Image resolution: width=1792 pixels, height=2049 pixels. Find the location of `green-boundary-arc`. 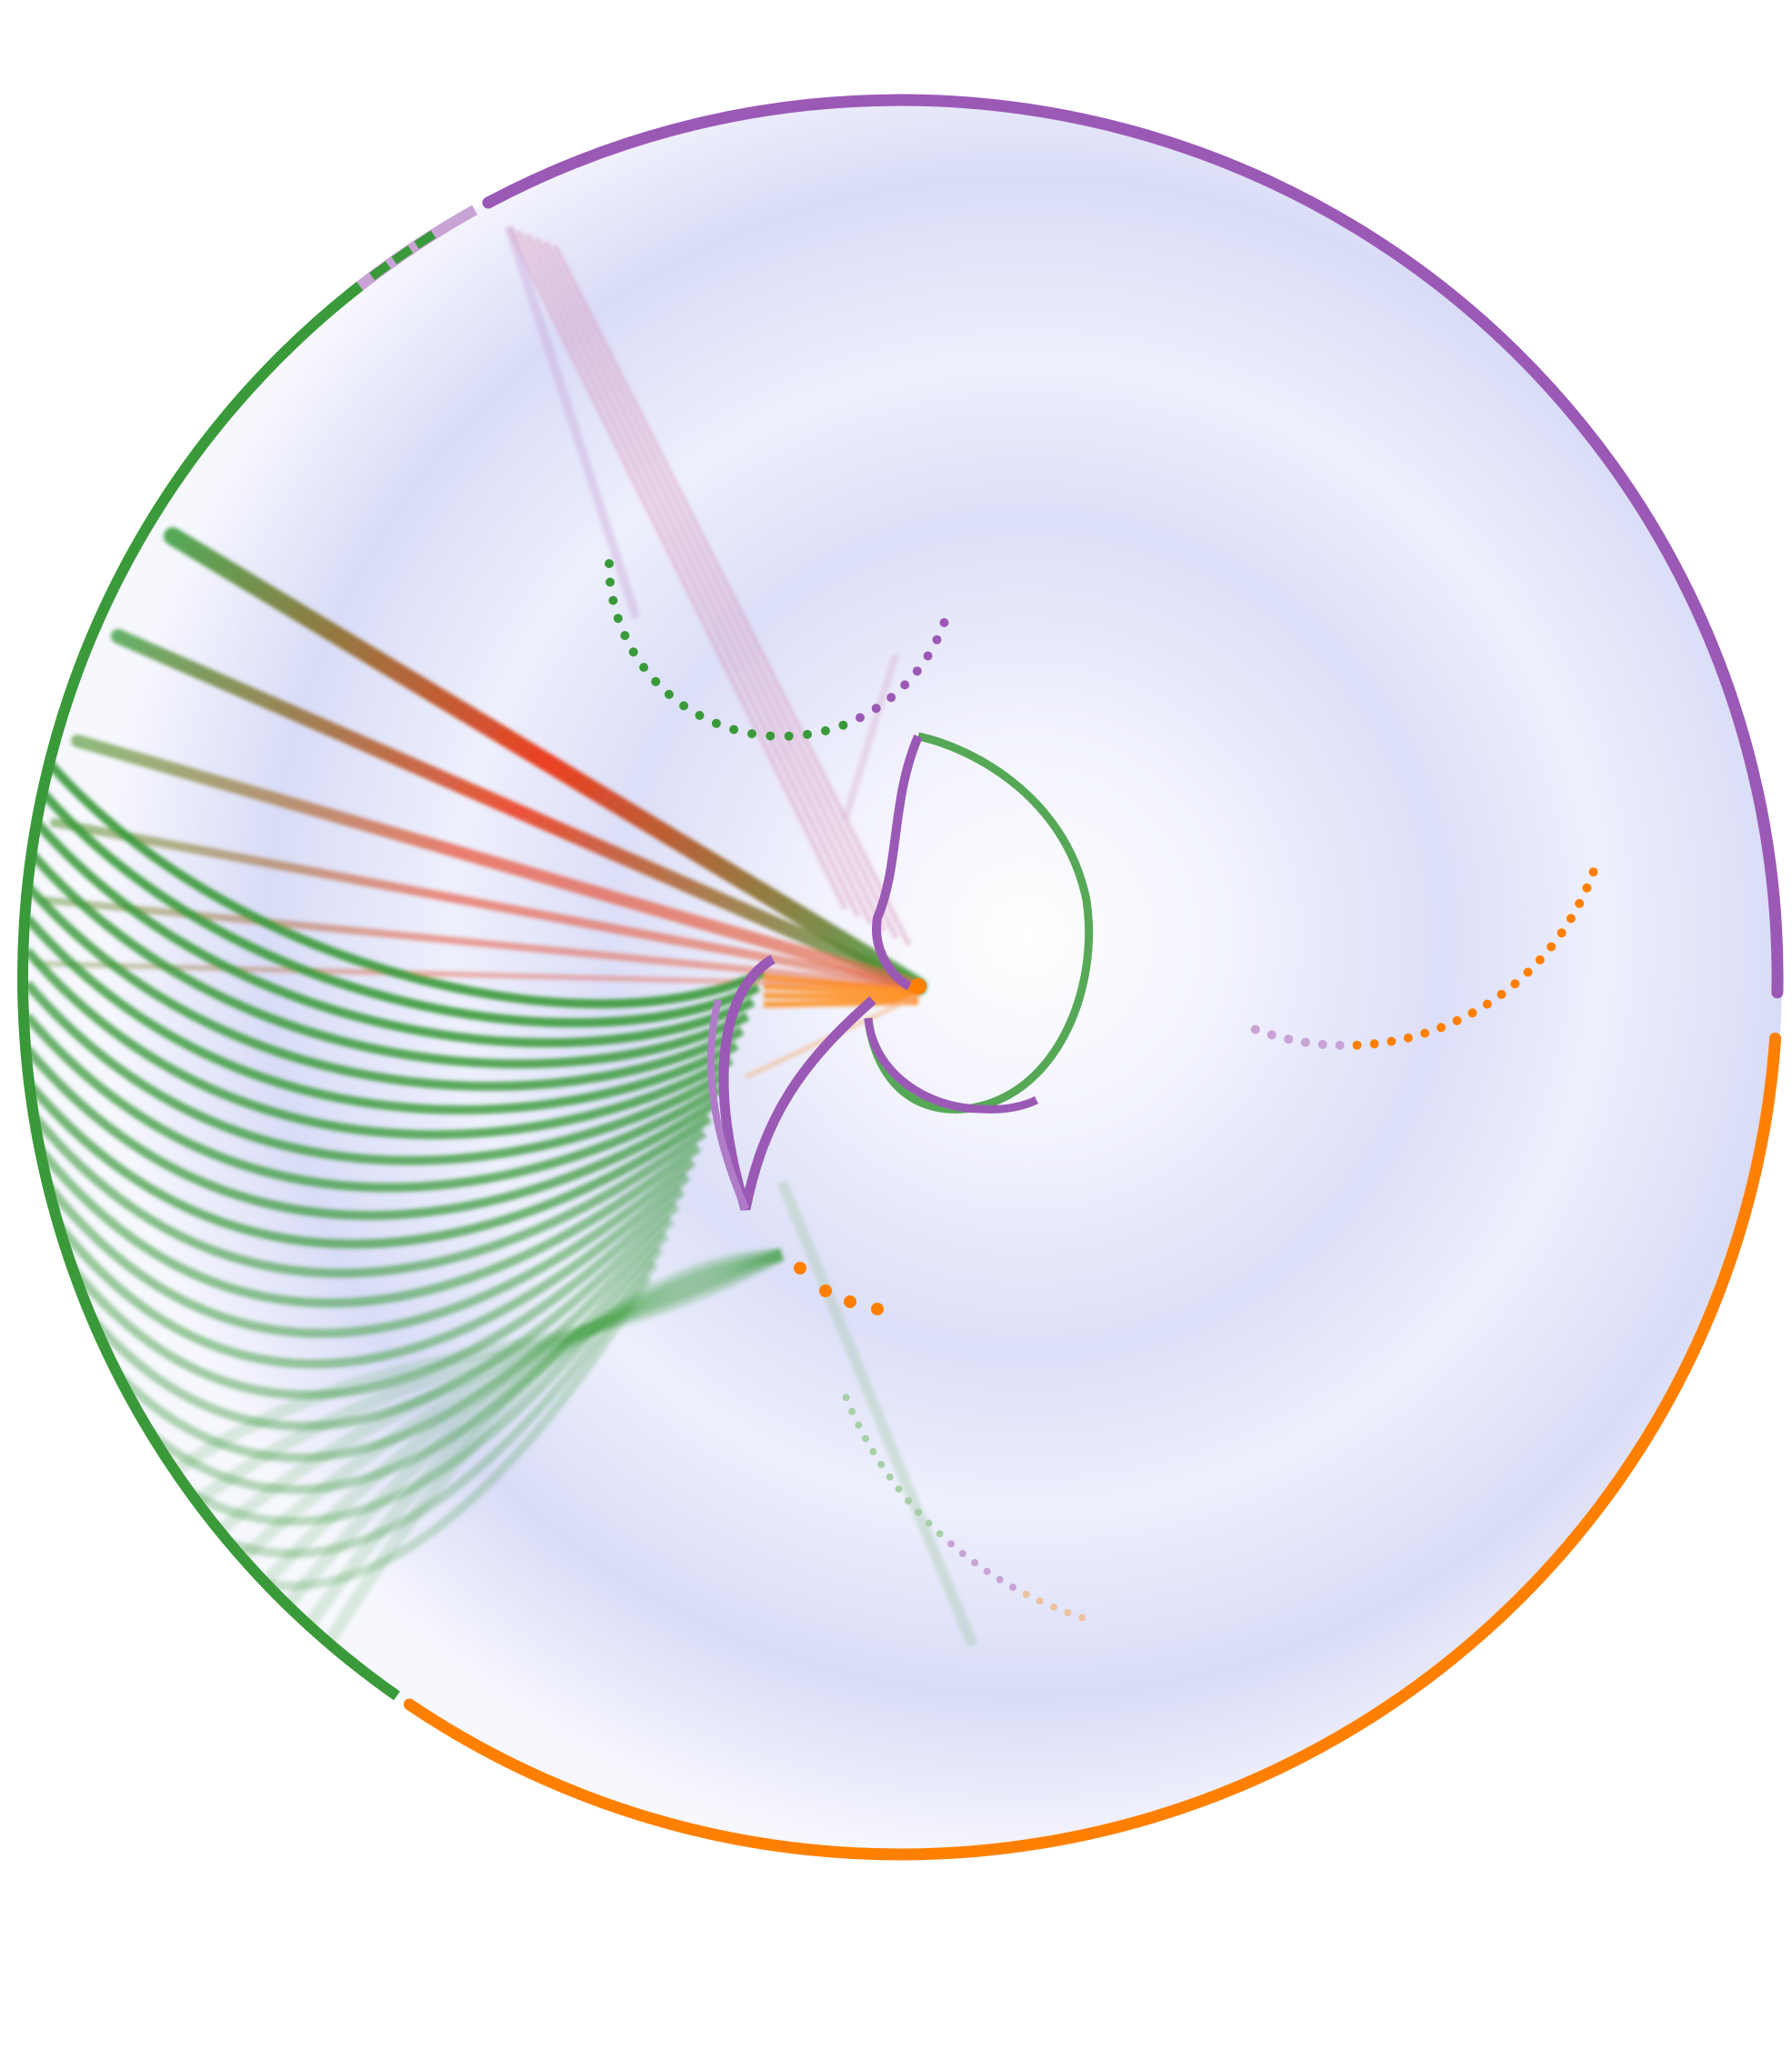

green-boundary-arc is located at coordinates (208, 991).